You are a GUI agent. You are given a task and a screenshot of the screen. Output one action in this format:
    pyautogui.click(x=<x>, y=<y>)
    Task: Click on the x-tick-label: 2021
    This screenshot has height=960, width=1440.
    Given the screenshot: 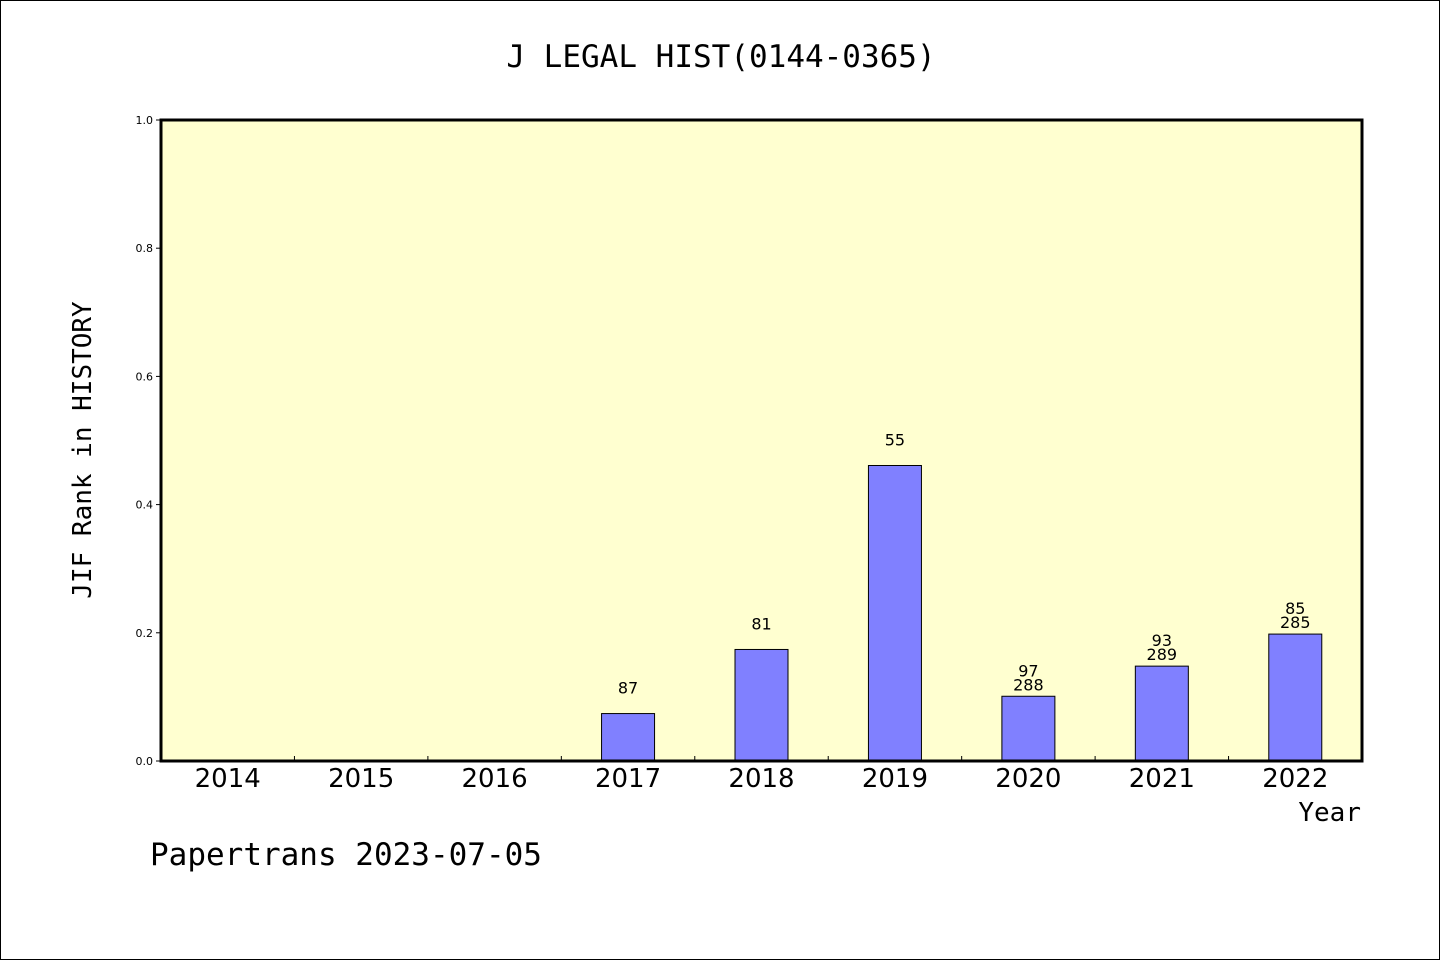 What is the action you would take?
    pyautogui.click(x=1162, y=779)
    